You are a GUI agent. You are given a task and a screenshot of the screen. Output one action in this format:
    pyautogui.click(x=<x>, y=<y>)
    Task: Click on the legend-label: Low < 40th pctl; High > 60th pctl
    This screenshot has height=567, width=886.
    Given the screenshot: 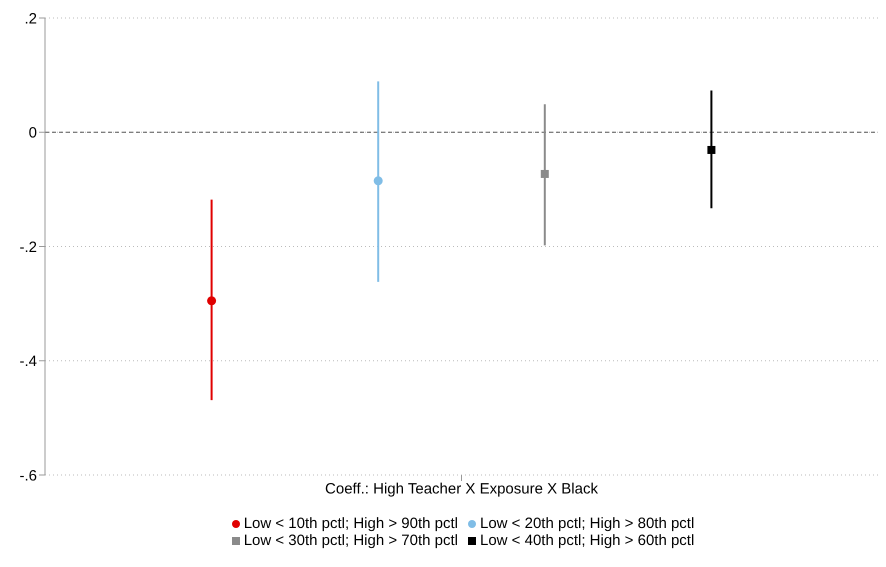 What is the action you would take?
    pyautogui.click(x=587, y=540)
    